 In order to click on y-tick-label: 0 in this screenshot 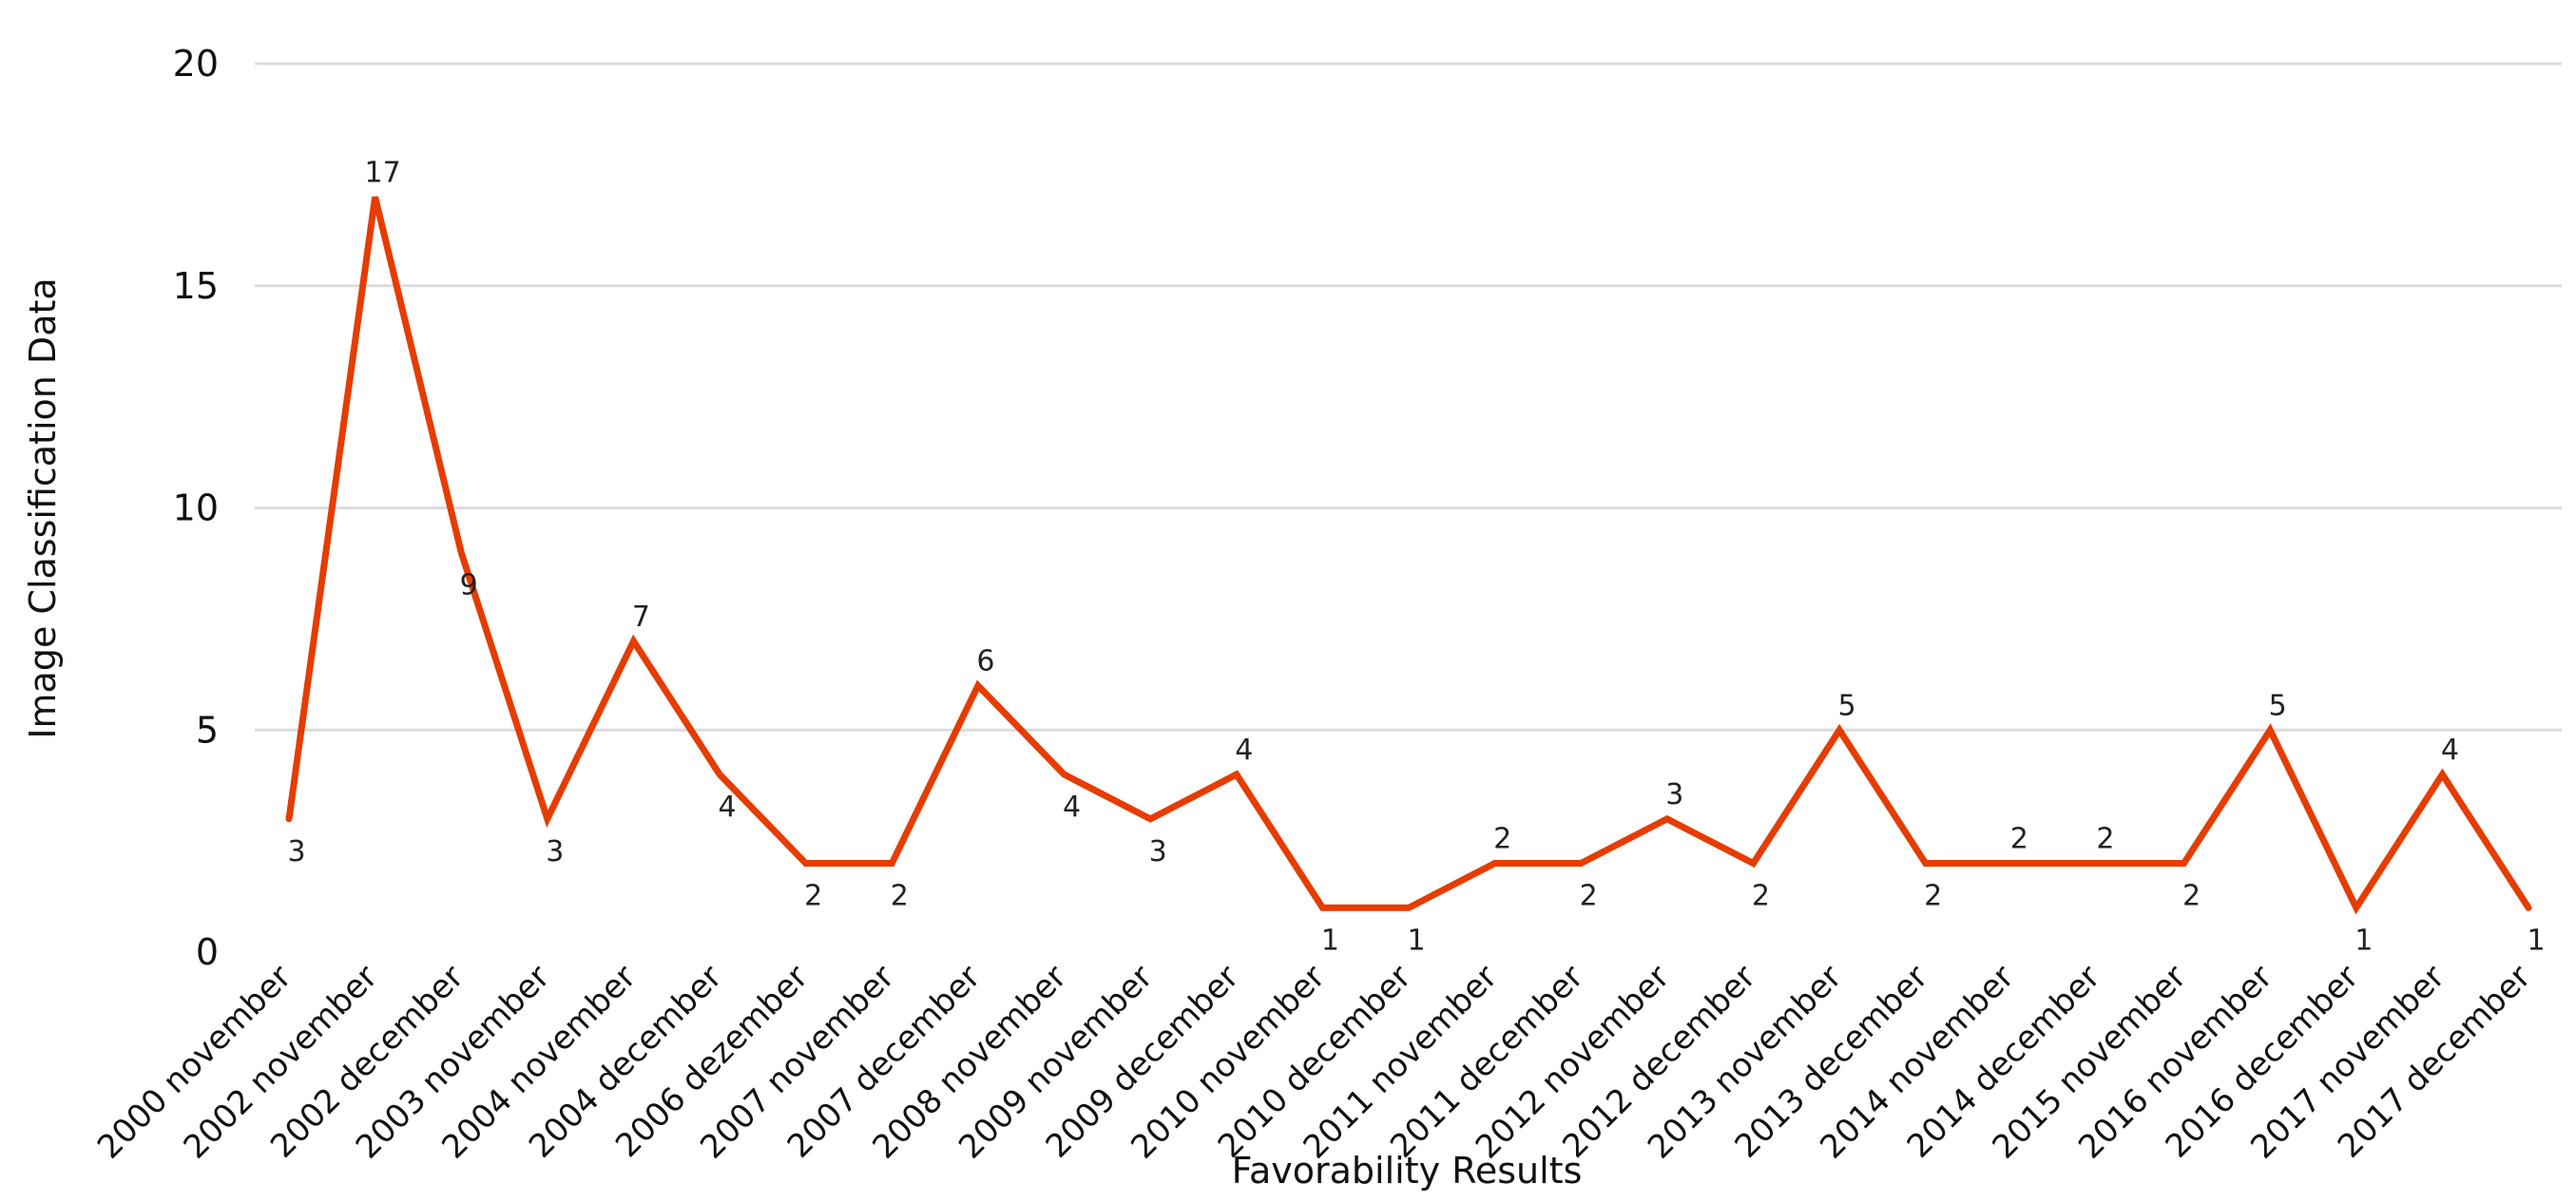, I will do `click(207, 952)`.